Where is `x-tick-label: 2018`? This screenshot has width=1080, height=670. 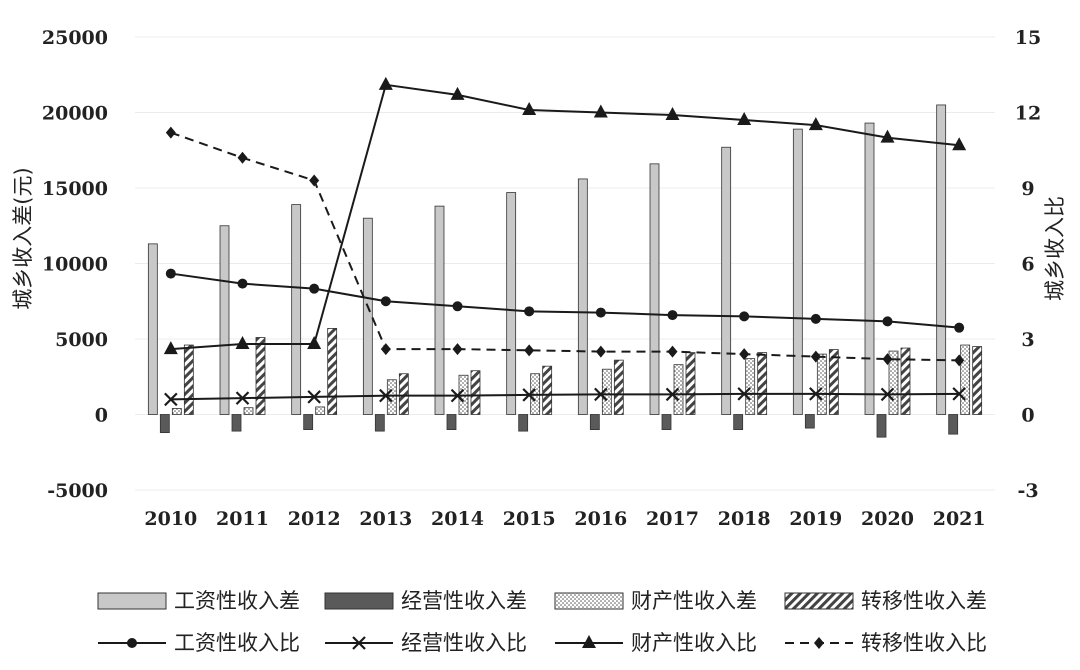
x-tick-label: 2018 is located at coordinates (744, 519).